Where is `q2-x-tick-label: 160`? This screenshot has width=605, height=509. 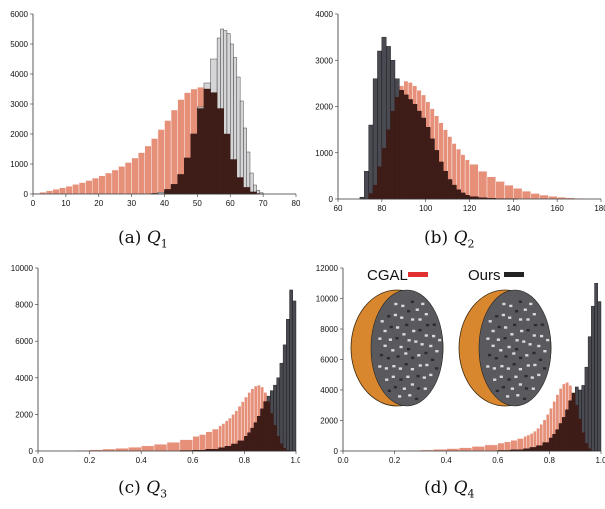
q2-x-tick-label: 160 is located at coordinates (557, 208).